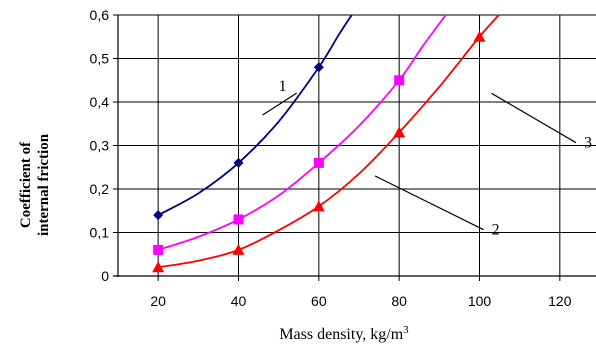 Image resolution: width=596 pixels, height=347 pixels. Describe the element at coordinates (406, 330) in the screenshot. I see `x-axis-title-superscript: 3` at that location.